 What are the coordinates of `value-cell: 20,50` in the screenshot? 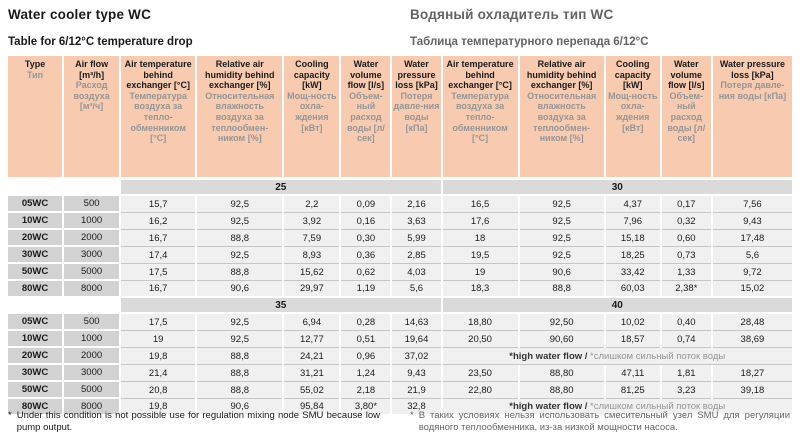 It's located at (480, 339).